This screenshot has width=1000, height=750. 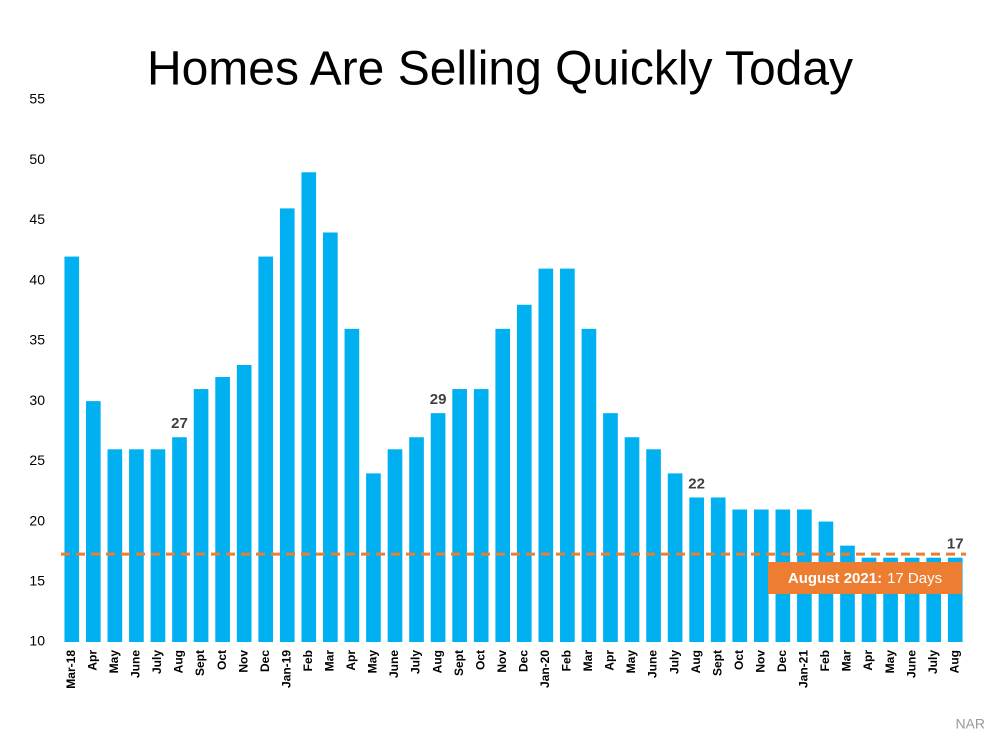 What do you see at coordinates (696, 483) in the screenshot?
I see `data-label: 22` at bounding box center [696, 483].